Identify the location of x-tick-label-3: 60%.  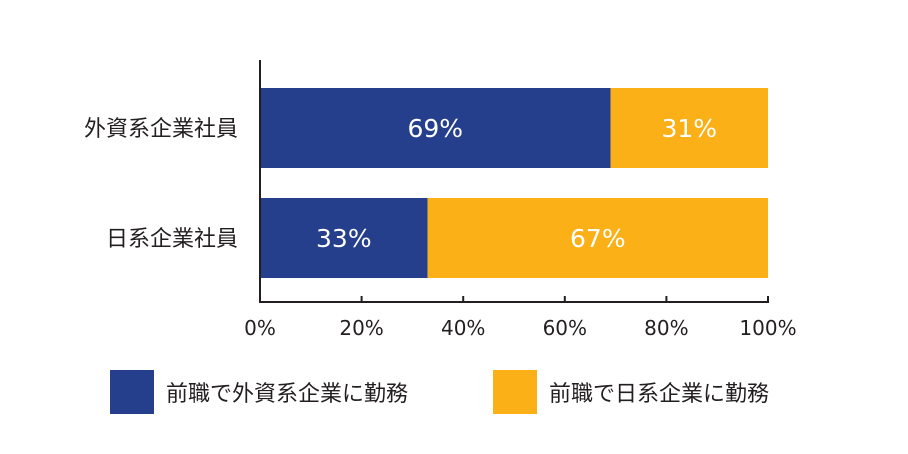
(565, 328).